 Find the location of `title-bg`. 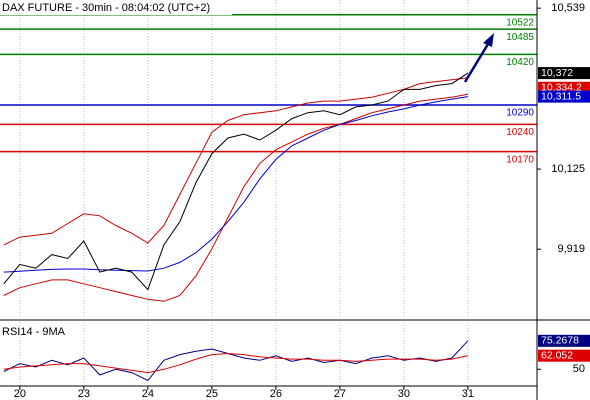

title-bg is located at coordinates (116, 7).